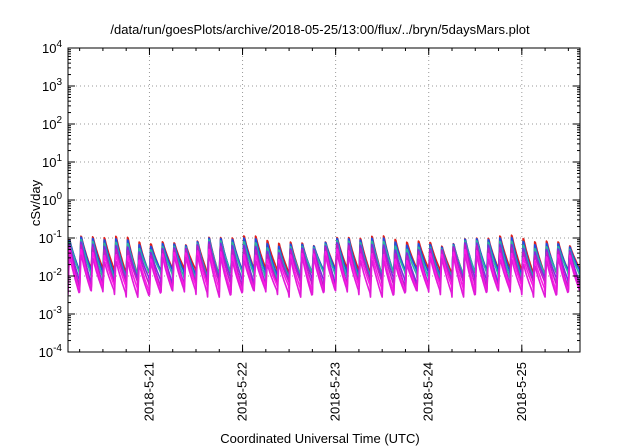 This screenshot has height=448, width=640. What do you see at coordinates (51, 237) in the screenshot?
I see `y-tick-label: 10⁻¹` at bounding box center [51, 237].